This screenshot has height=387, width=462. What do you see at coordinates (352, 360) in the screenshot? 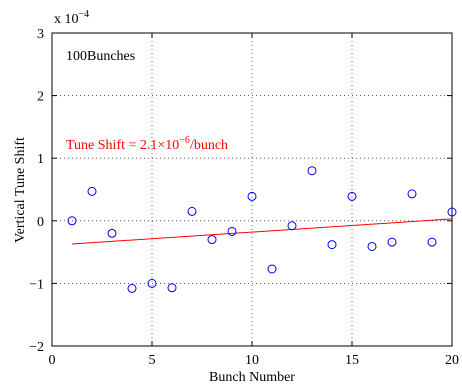
I see `x-tick-label: 15` at bounding box center [352, 360].